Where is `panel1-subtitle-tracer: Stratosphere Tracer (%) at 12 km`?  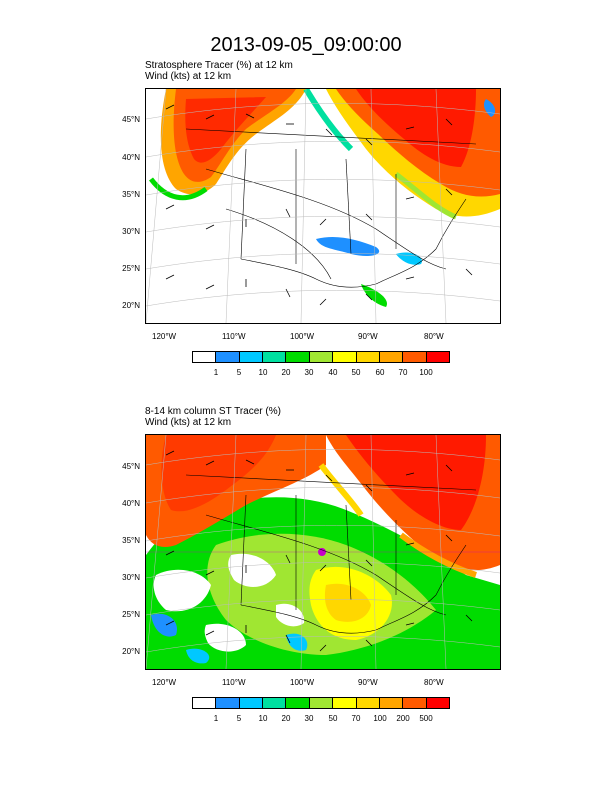
panel1-subtitle-tracer: Stratosphere Tracer (%) at 12 km is located at coordinates (219, 65).